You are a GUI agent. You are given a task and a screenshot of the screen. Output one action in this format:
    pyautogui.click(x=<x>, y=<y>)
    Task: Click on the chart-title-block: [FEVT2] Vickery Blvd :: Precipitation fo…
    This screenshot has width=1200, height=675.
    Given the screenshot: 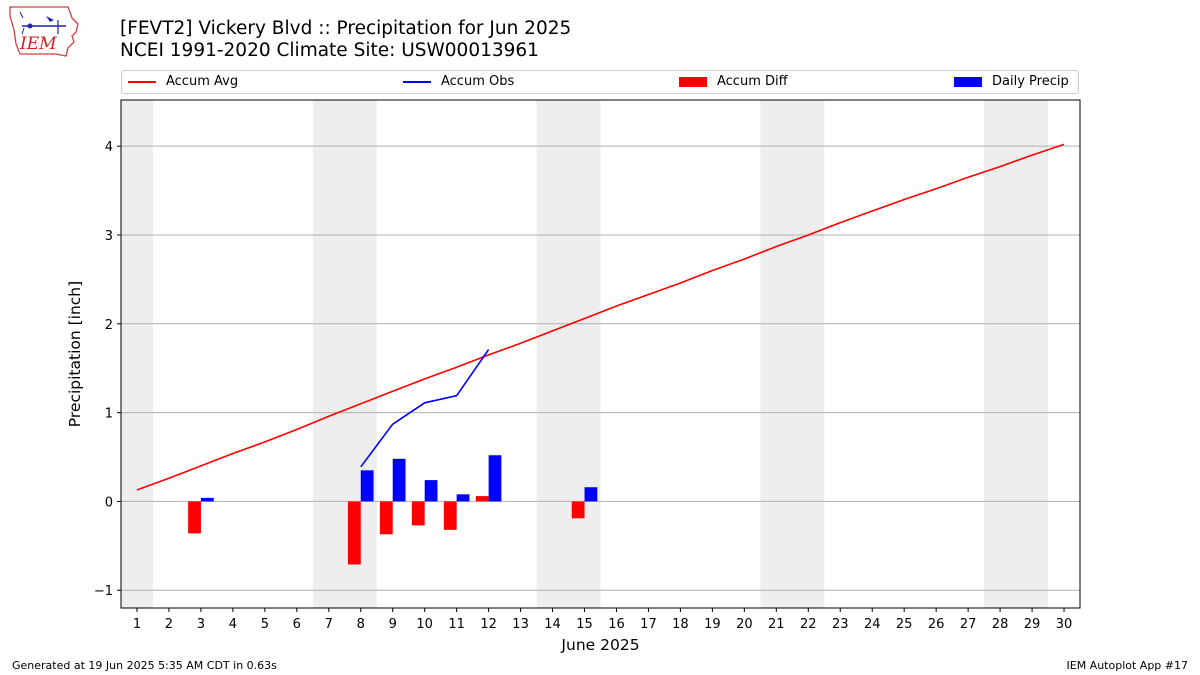 What is the action you would take?
    pyautogui.click(x=345, y=40)
    